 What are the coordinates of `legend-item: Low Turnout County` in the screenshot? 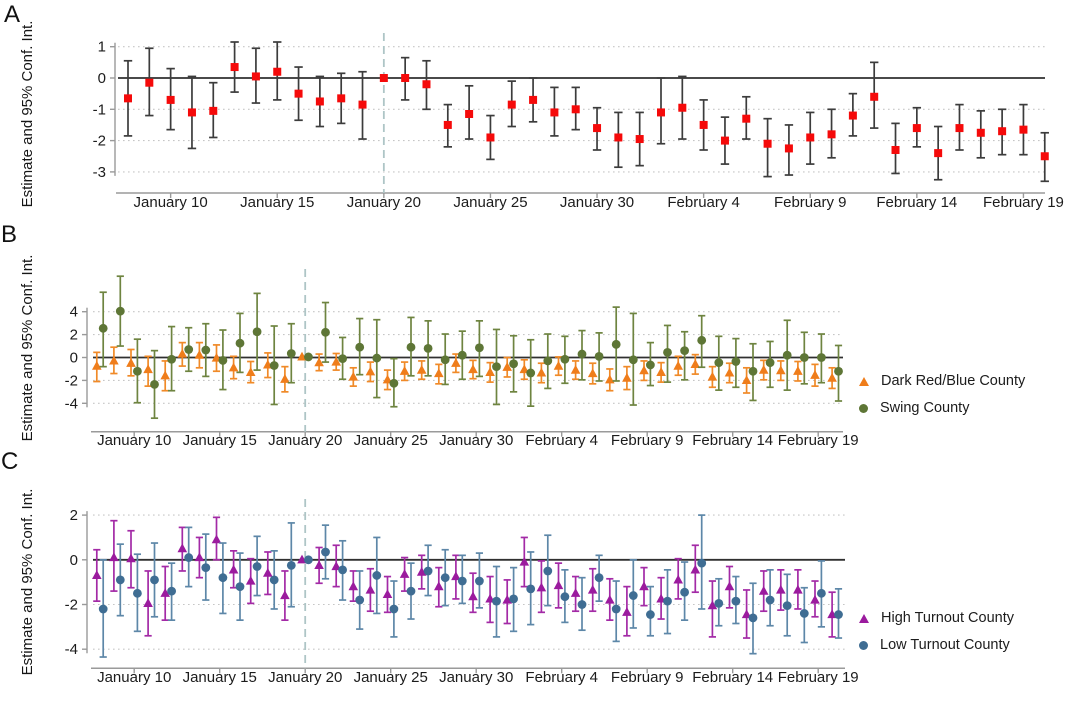 It's located at (936, 645).